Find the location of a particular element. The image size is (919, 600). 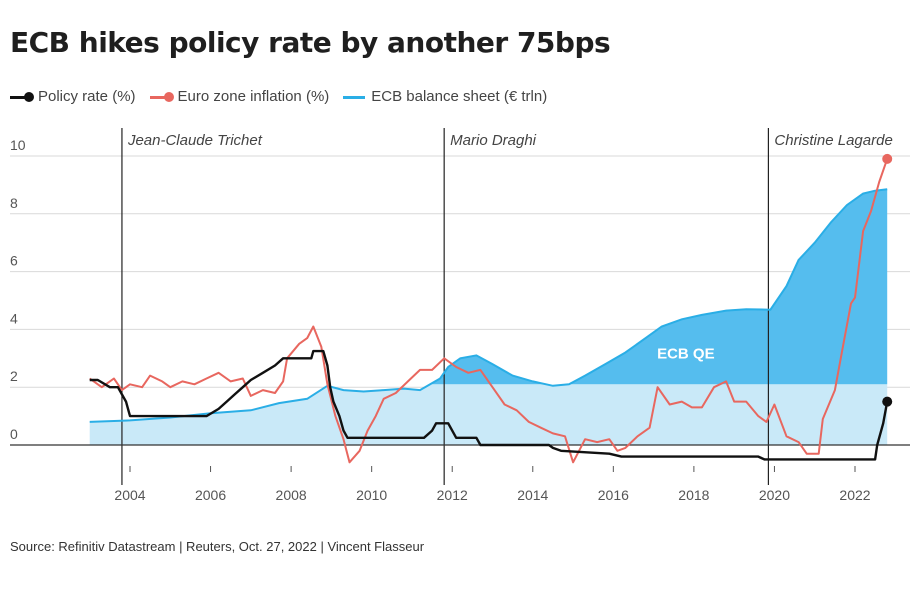

president-label: Christine Lagarde is located at coordinates (833, 140).